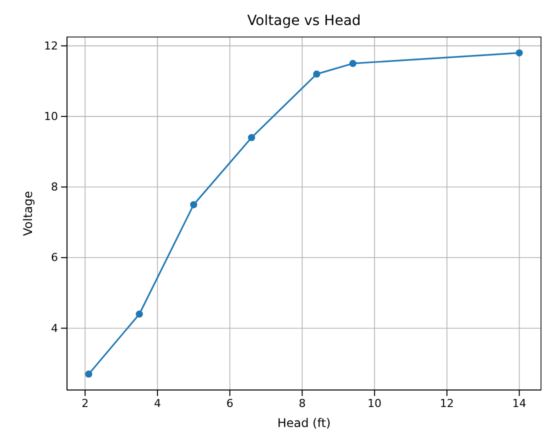  What do you see at coordinates (54, 257) in the screenshot?
I see `y-tick-label: 6` at bounding box center [54, 257].